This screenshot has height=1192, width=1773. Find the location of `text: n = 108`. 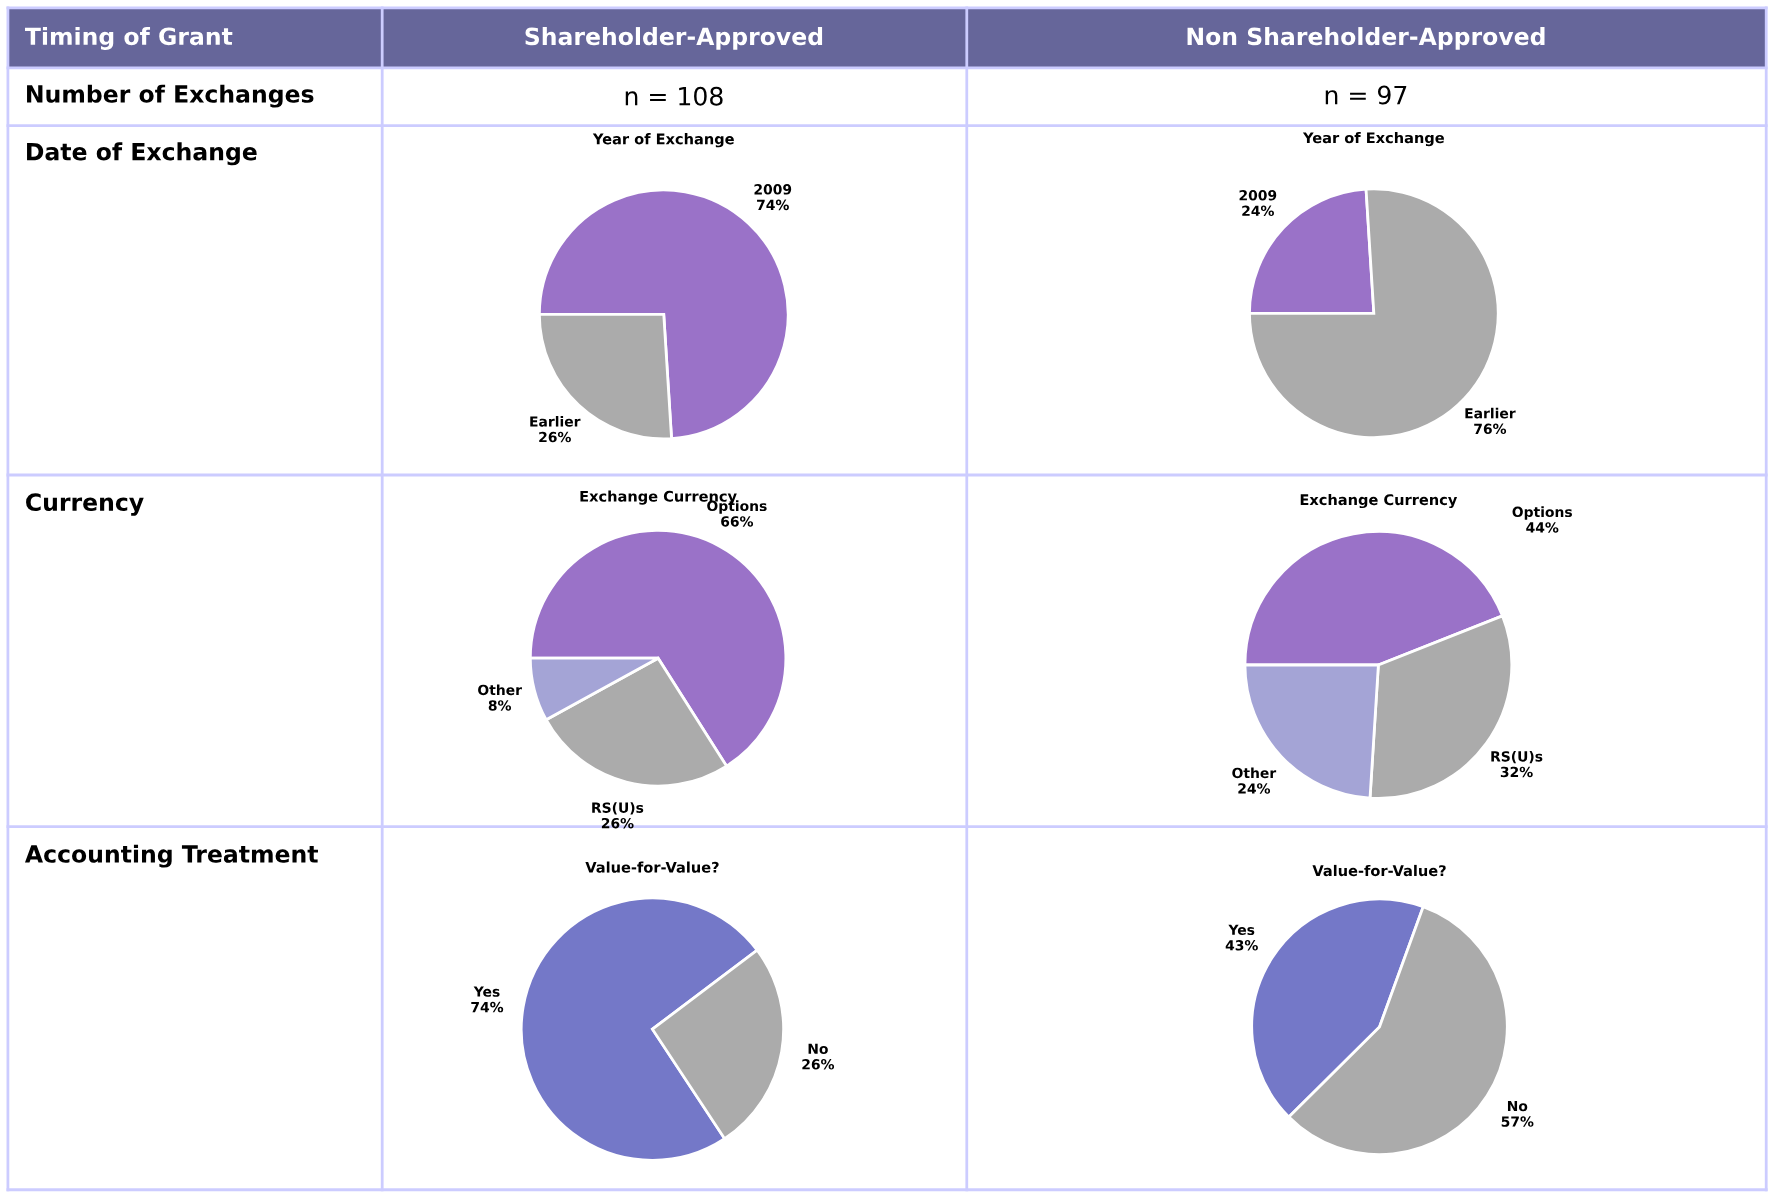

text: n = 108 is located at coordinates (674, 96).